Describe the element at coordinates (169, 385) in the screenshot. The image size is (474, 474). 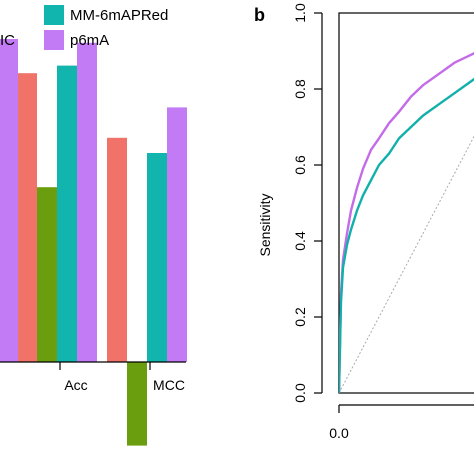
I see `x-tick-label-mcc: MCC` at that location.